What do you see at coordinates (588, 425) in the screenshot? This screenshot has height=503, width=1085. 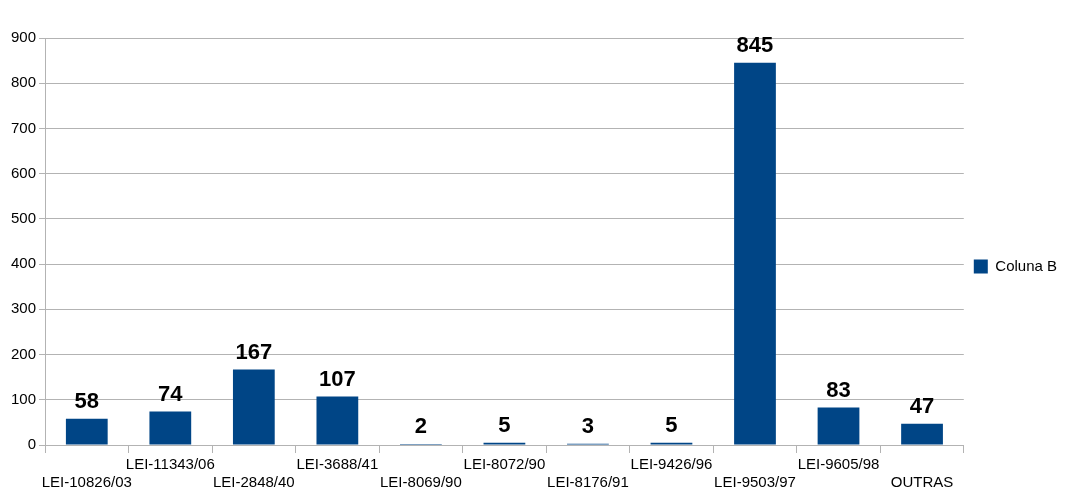 I see `data-label: 3` at bounding box center [588, 425].